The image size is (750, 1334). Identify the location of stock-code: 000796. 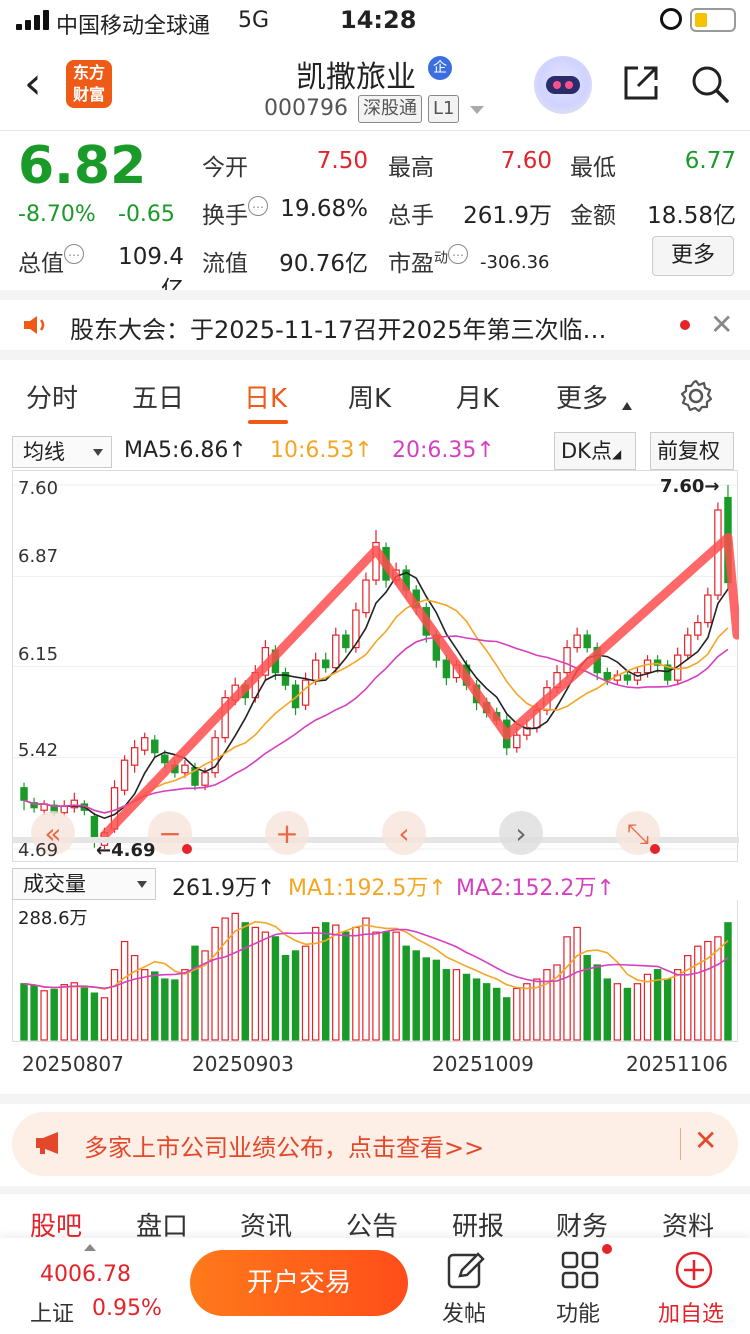
(306, 108).